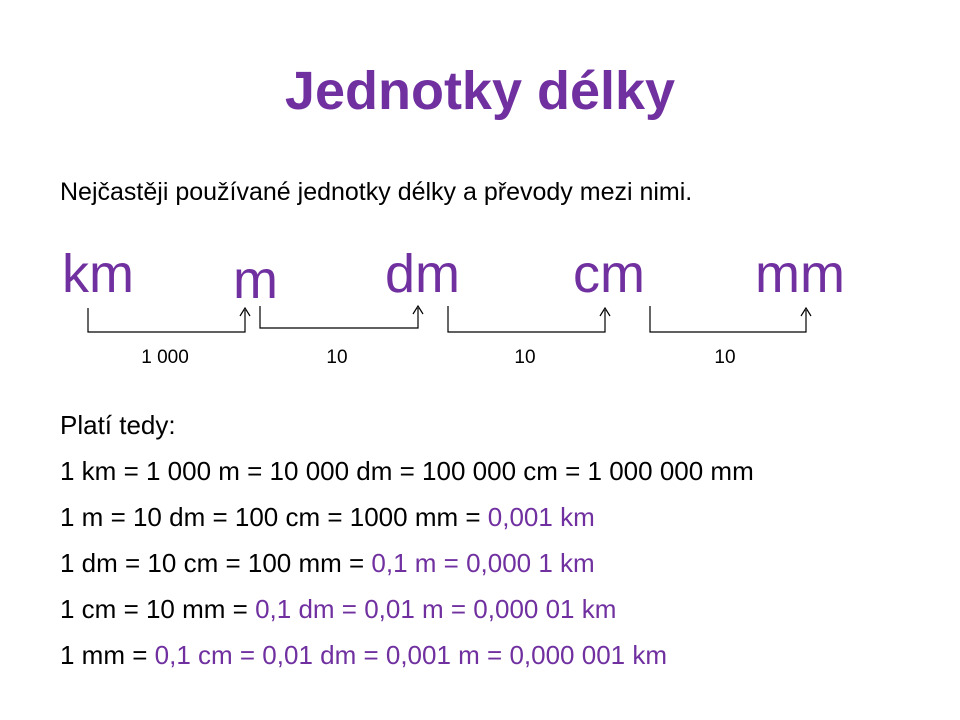 The height and width of the screenshot is (720, 960). Describe the element at coordinates (609, 274) in the screenshot. I see `unit: cm` at that location.